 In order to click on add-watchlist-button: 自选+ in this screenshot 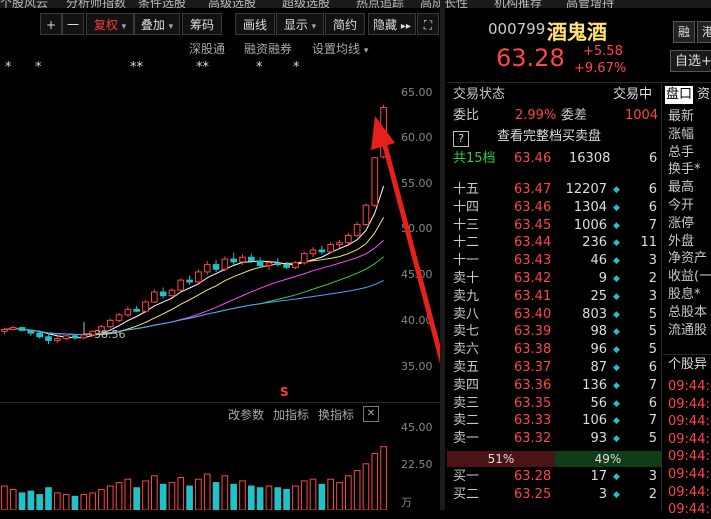, I will do `click(690, 61)`.